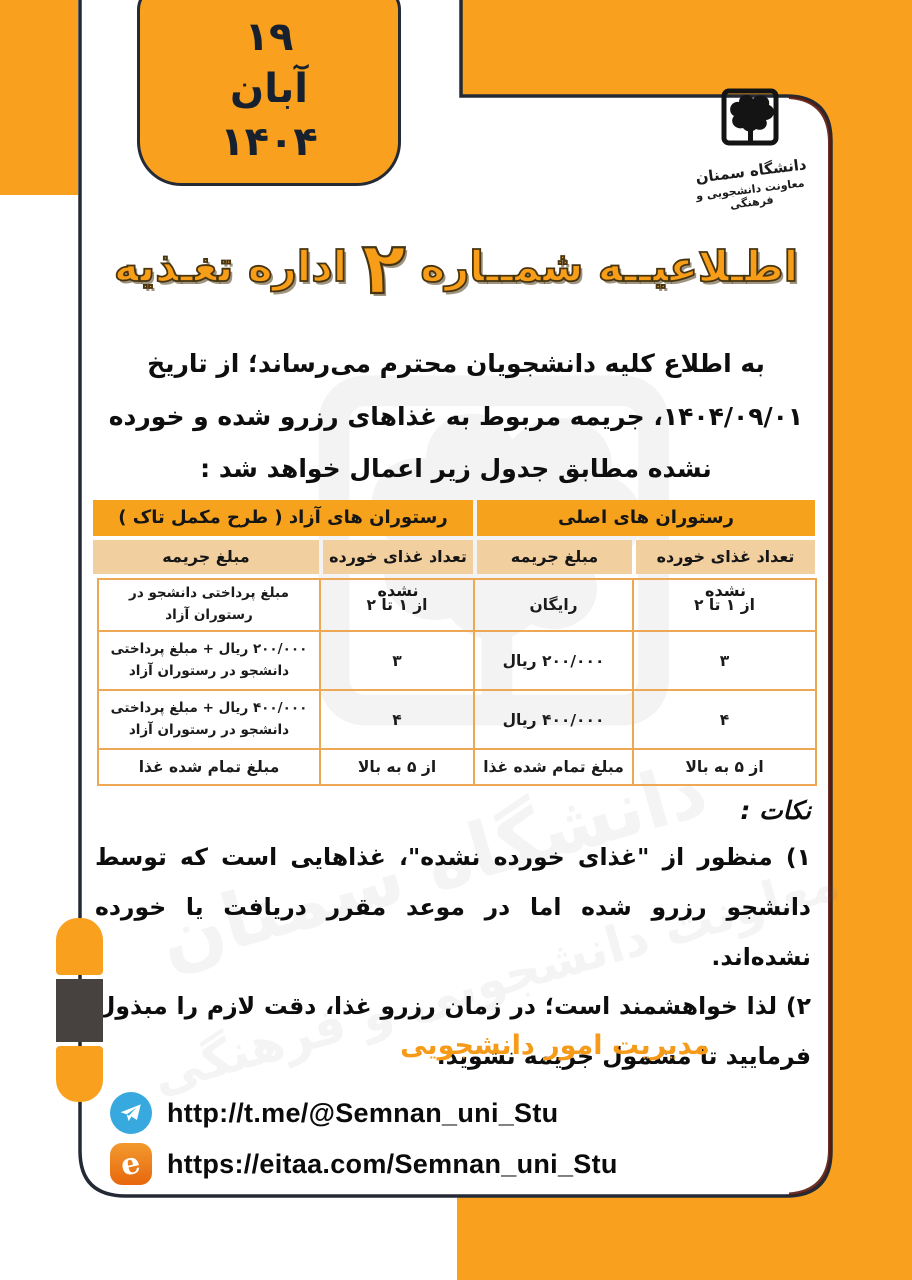 The width and height of the screenshot is (912, 1280). Describe the element at coordinates (751, 149) in the screenshot. I see `university-logo: دانشگاه سمنان معاونت دانشجویی و فرهنگی` at that location.